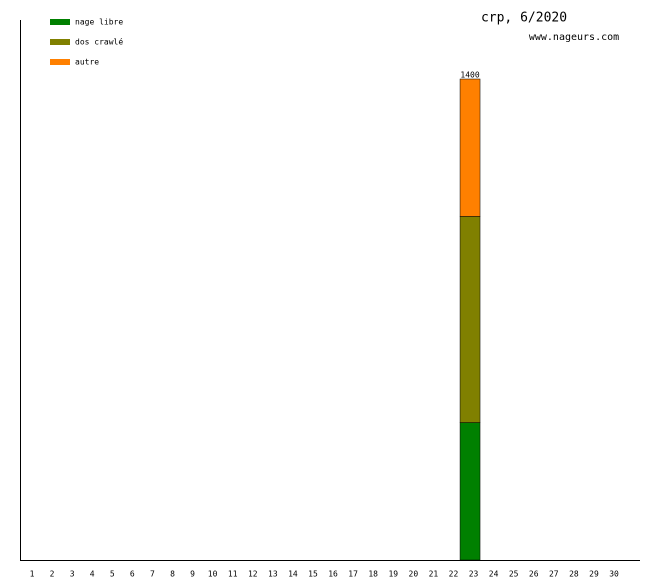 Image resolution: width=660 pixels, height=580 pixels. I want to click on bar-total-label: 1400, so click(469, 75).